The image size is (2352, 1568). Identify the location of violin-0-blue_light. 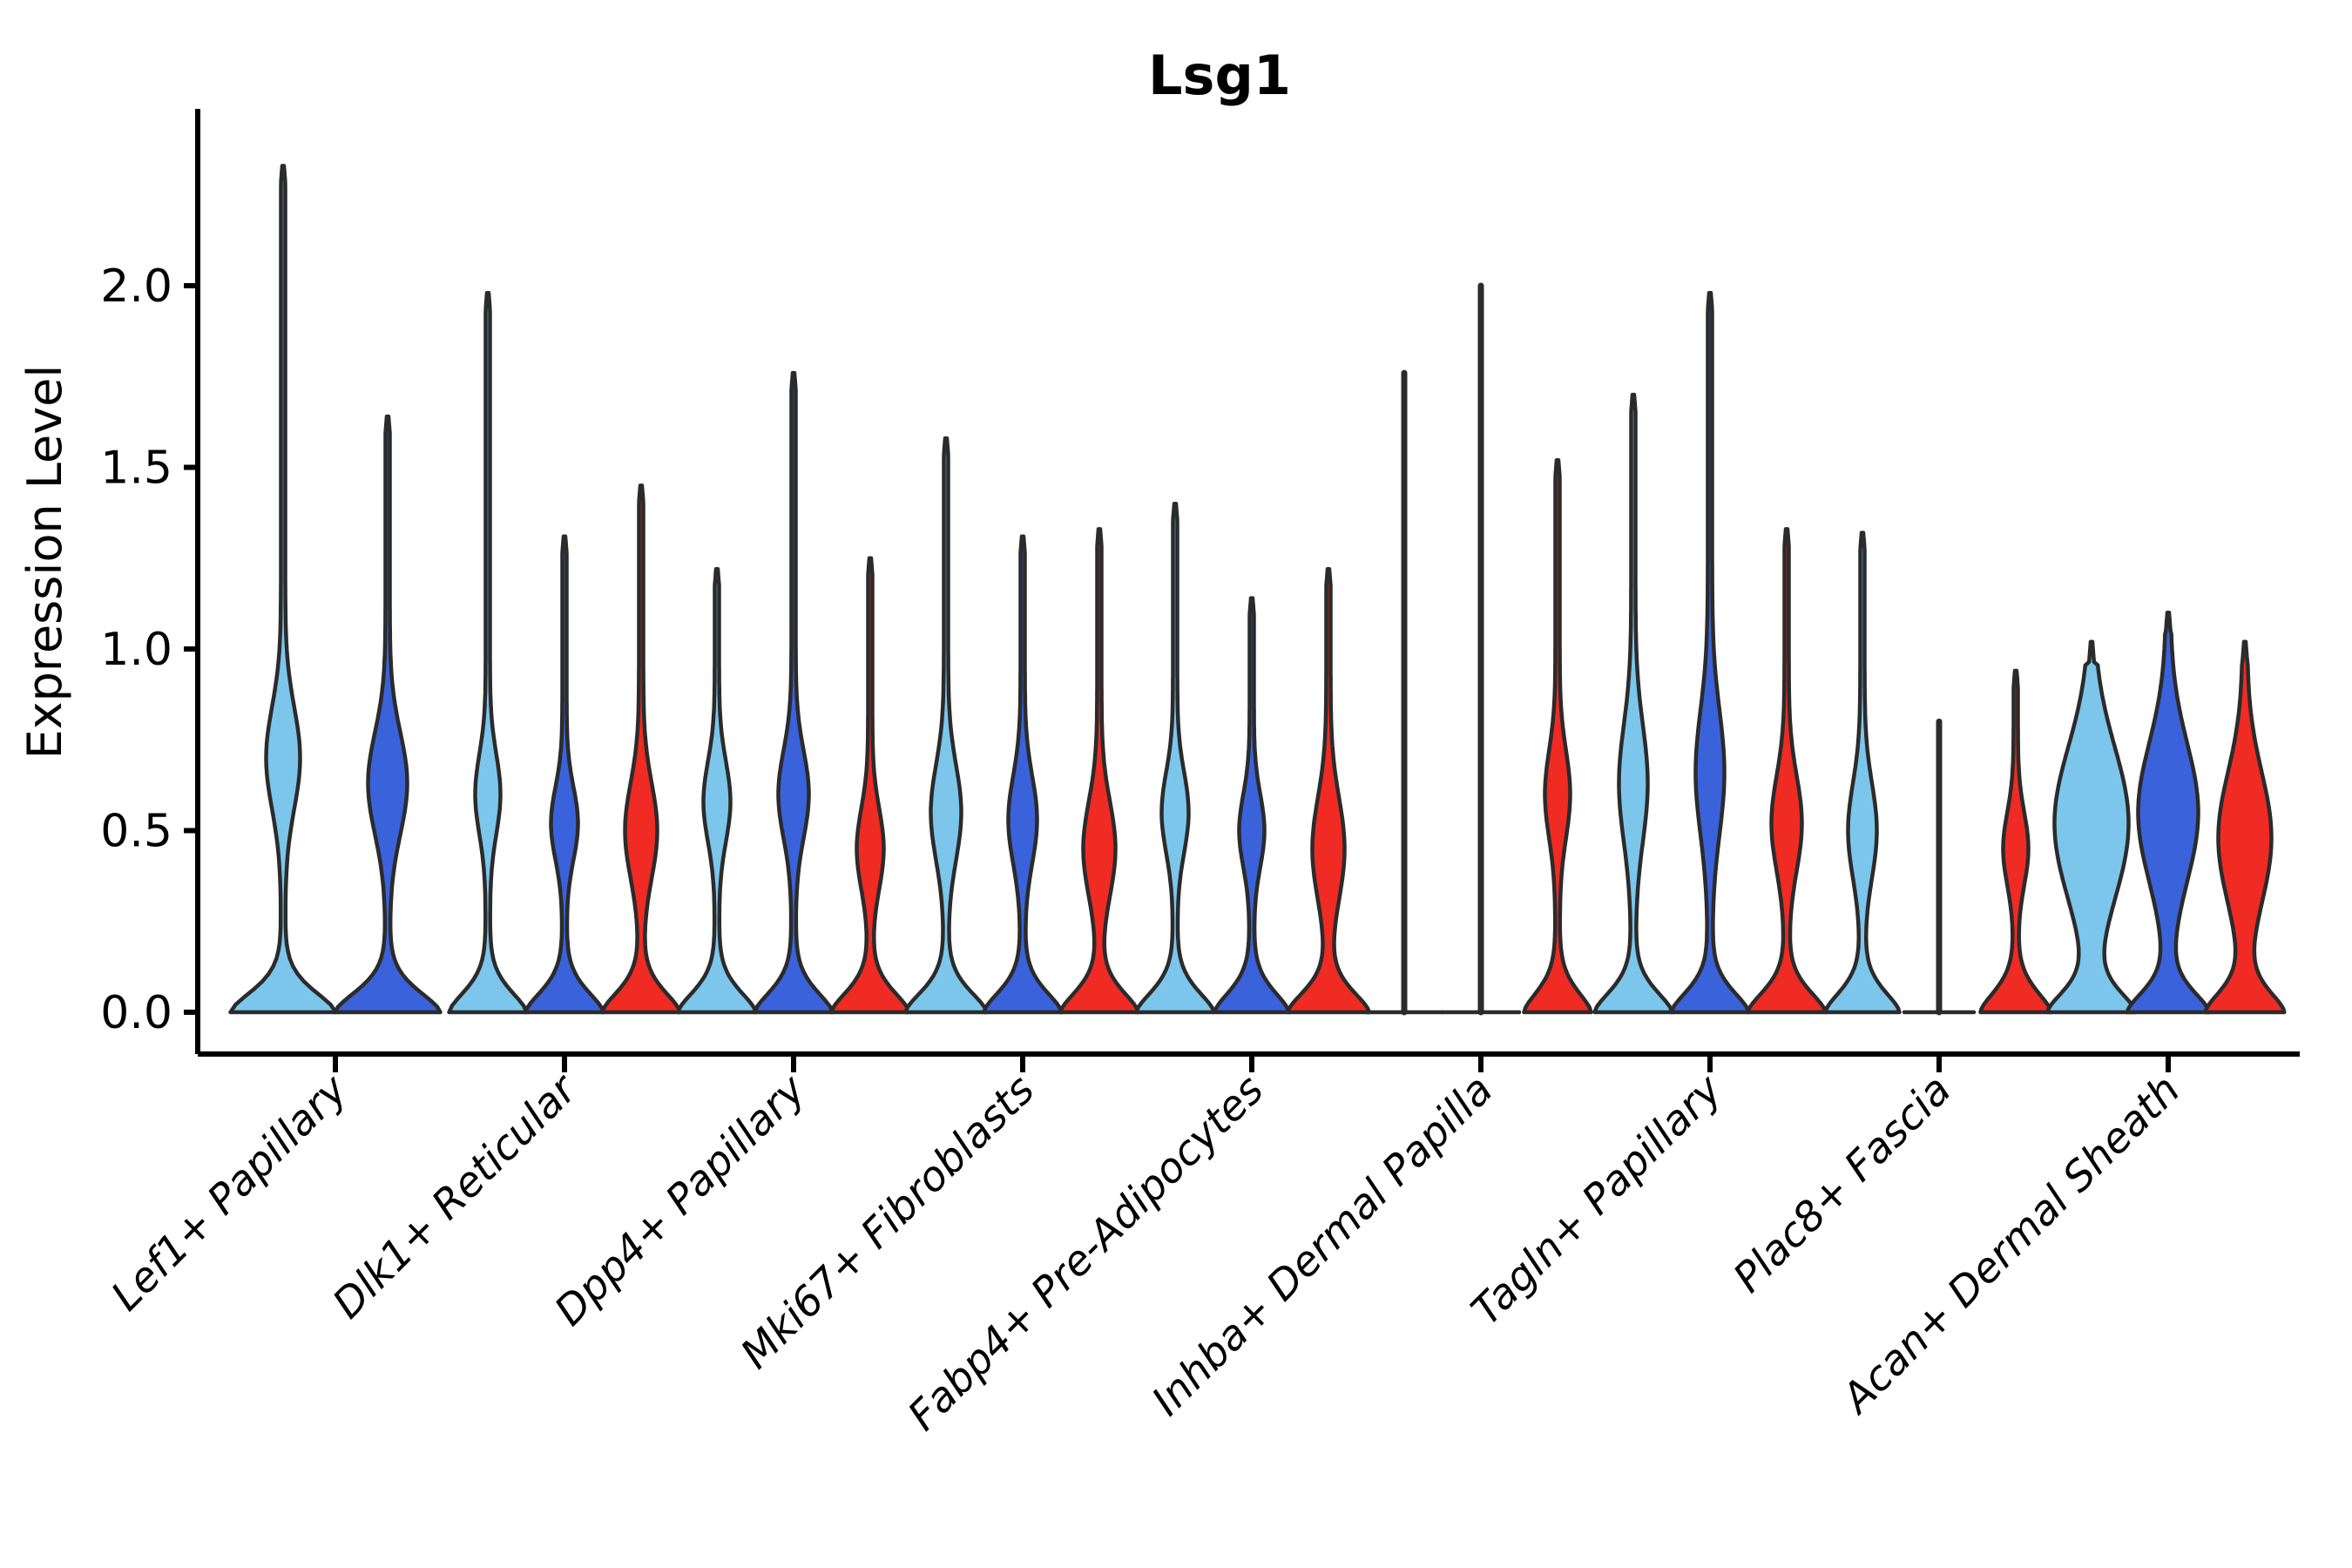
(283, 589).